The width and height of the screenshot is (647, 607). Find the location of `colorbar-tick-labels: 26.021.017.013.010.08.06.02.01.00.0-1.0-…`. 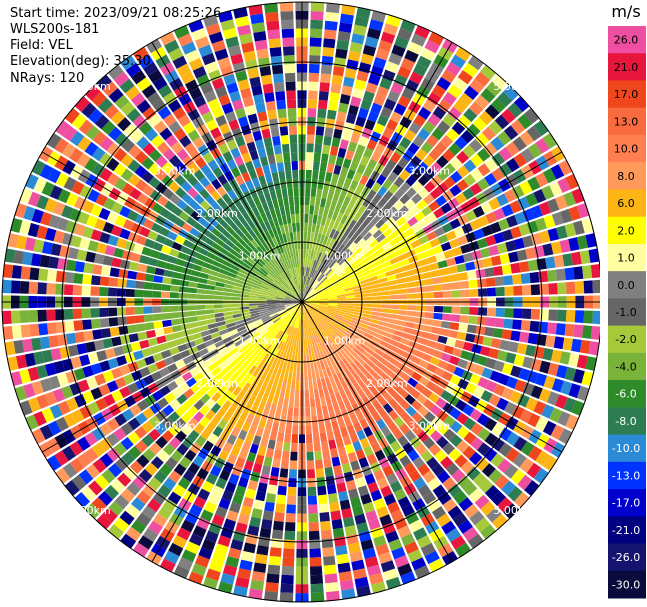

colorbar-tick-labels: 26.021.017.013.010.08.06.02.01.00.0-1.0-… is located at coordinates (626, 313).